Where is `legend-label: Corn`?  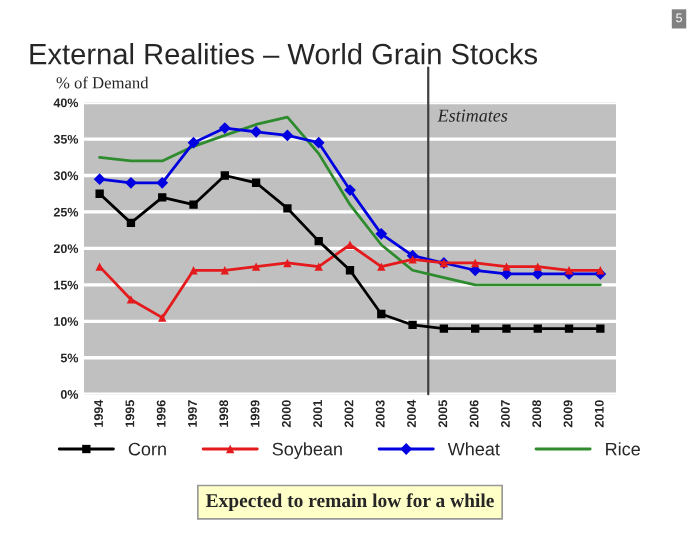 legend-label: Corn is located at coordinates (147, 449).